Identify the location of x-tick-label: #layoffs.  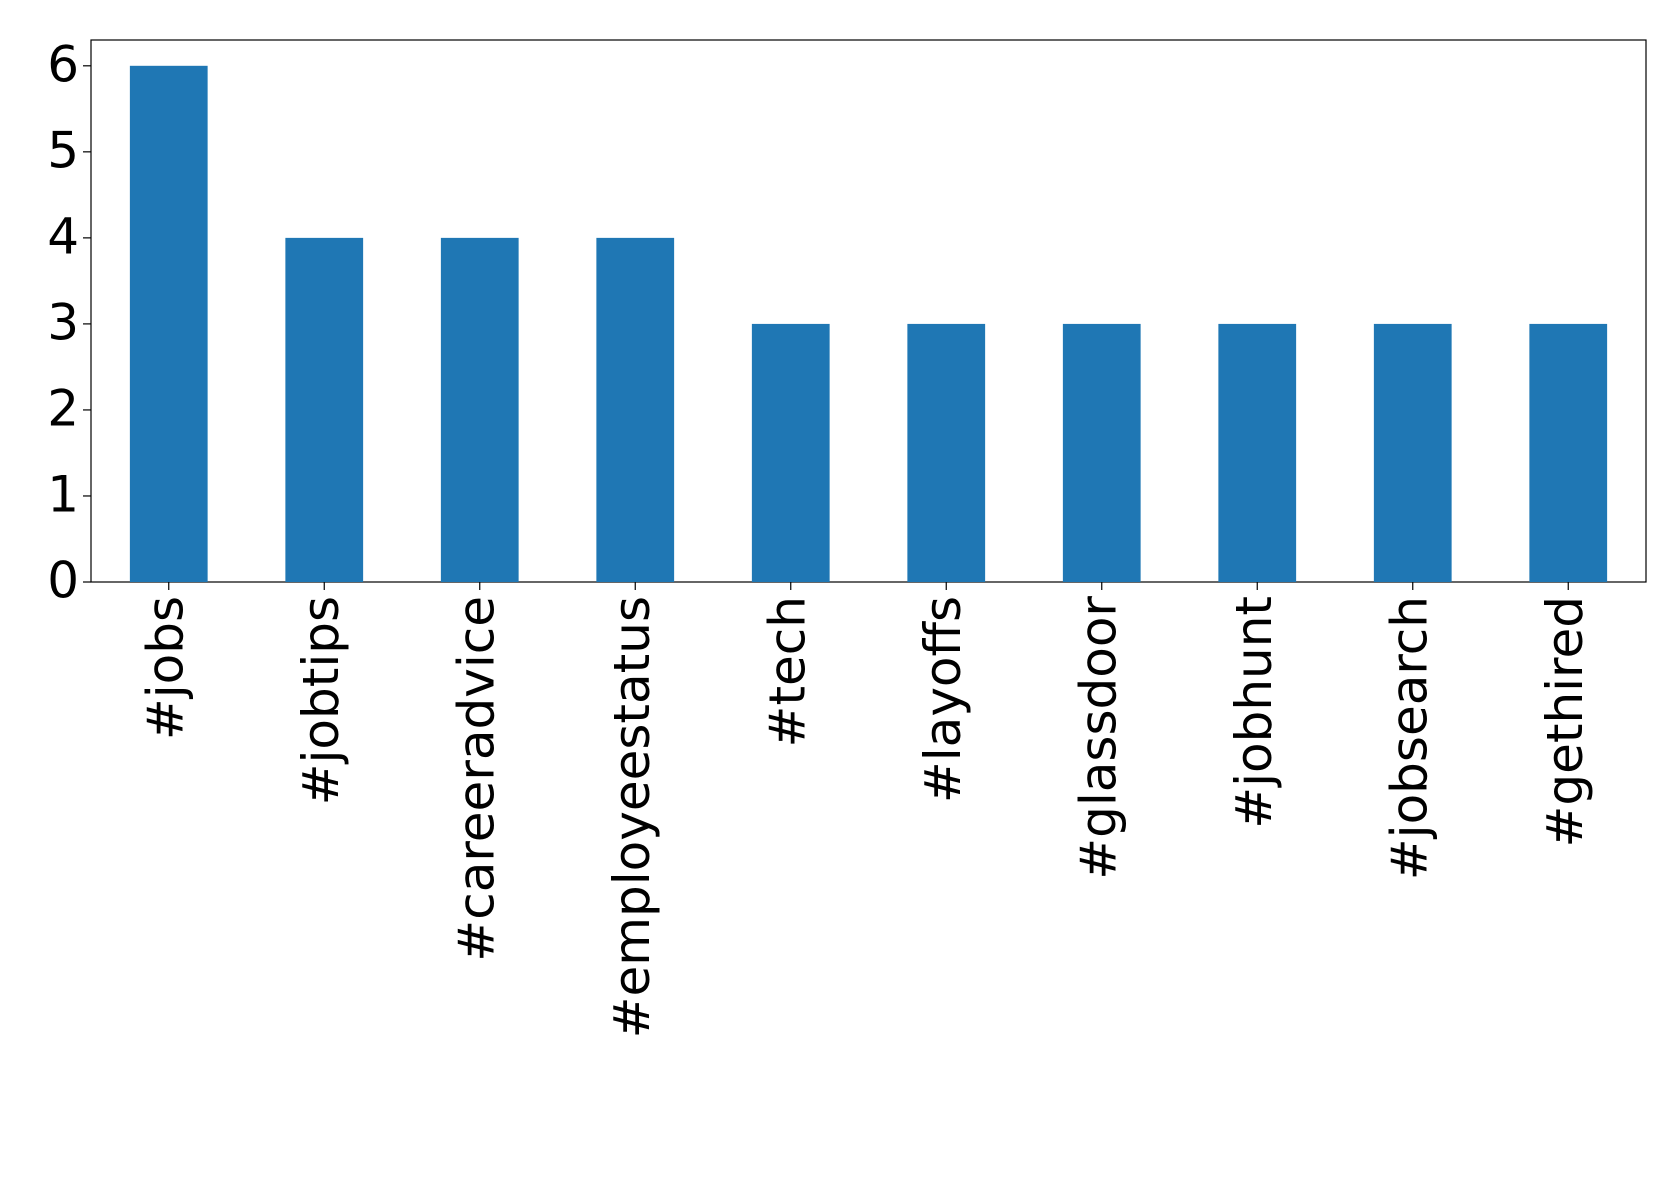
(943, 699).